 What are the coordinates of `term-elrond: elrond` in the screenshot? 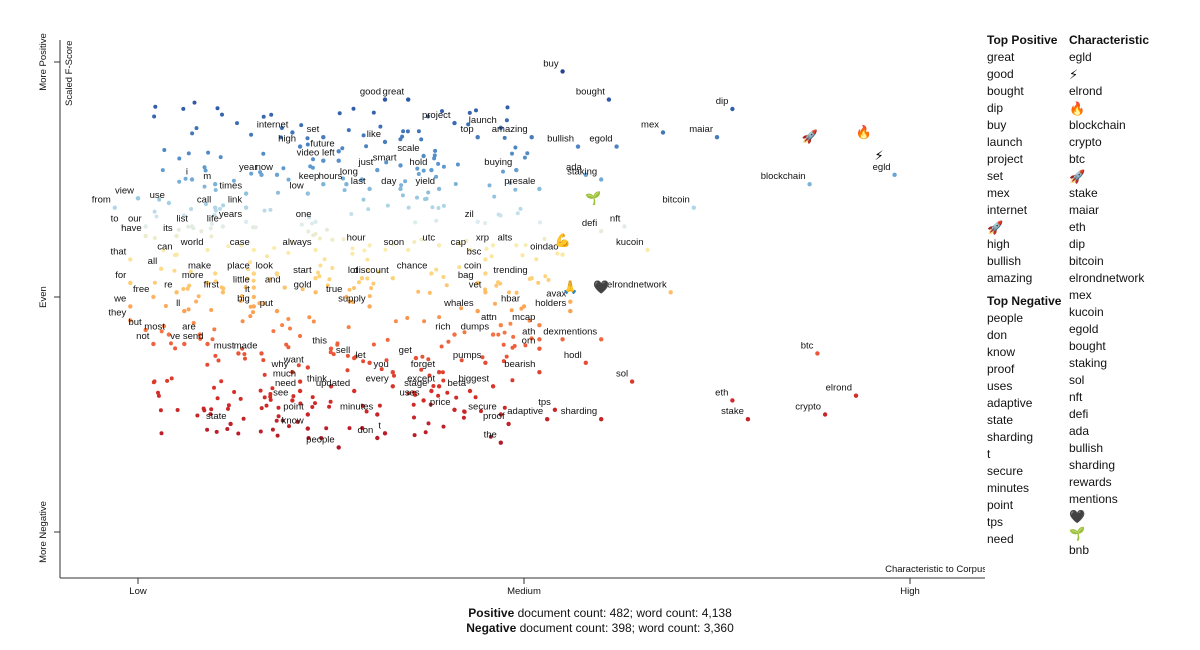 It's located at (1086, 91).